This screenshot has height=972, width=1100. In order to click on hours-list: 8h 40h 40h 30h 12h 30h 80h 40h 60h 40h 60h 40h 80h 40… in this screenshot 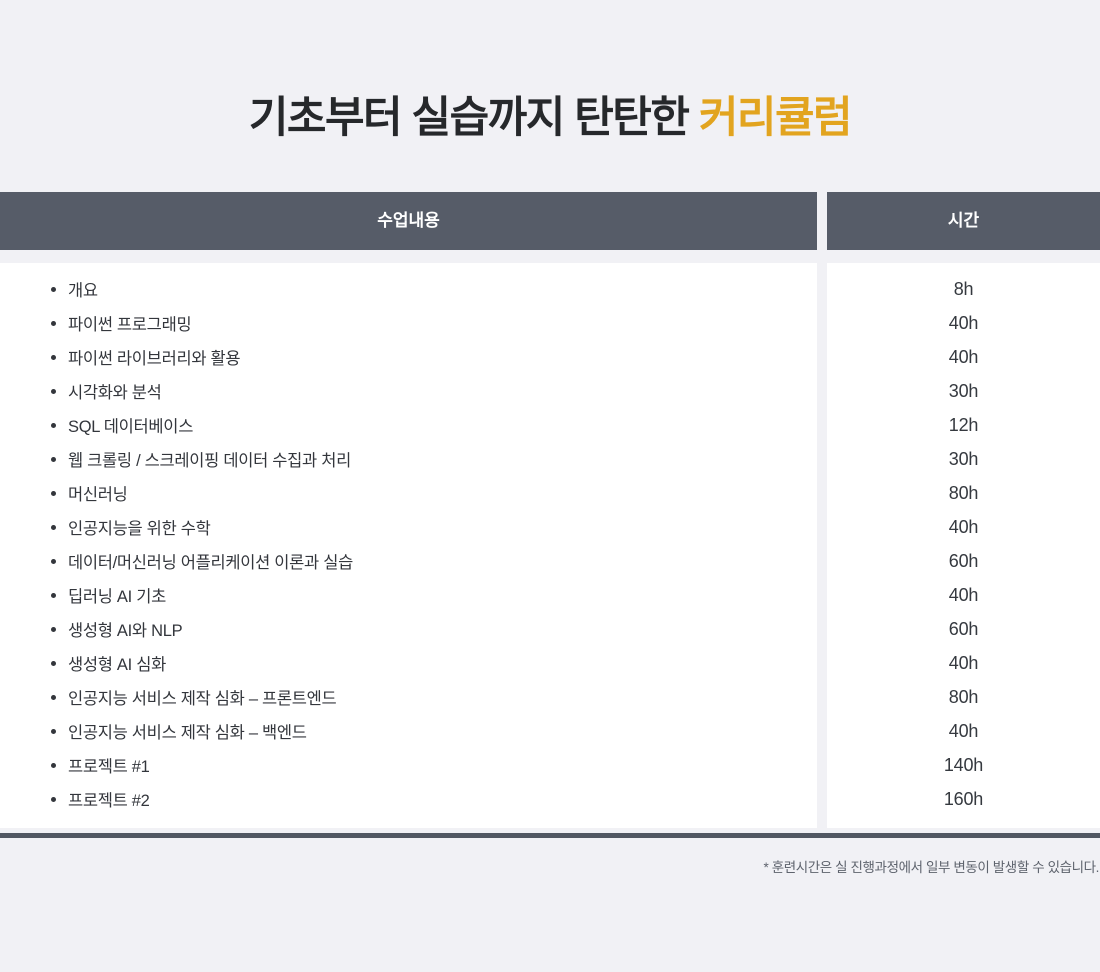, I will do `click(963, 544)`.